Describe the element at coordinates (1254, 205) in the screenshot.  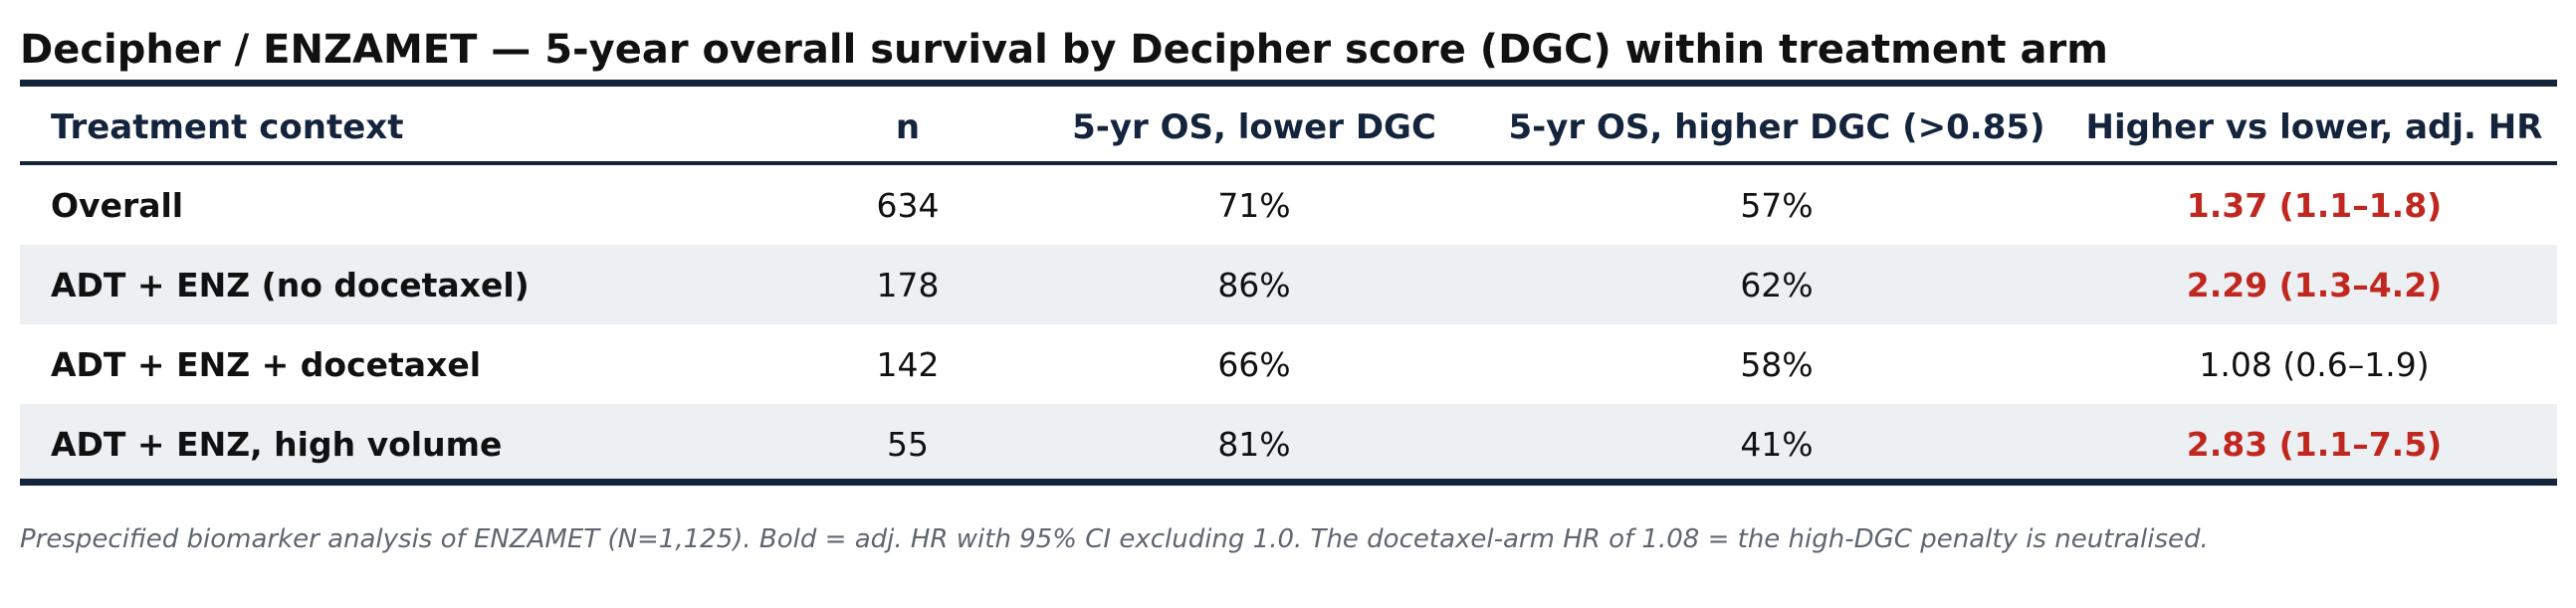
I see `os-lower-cell: 71%` at that location.